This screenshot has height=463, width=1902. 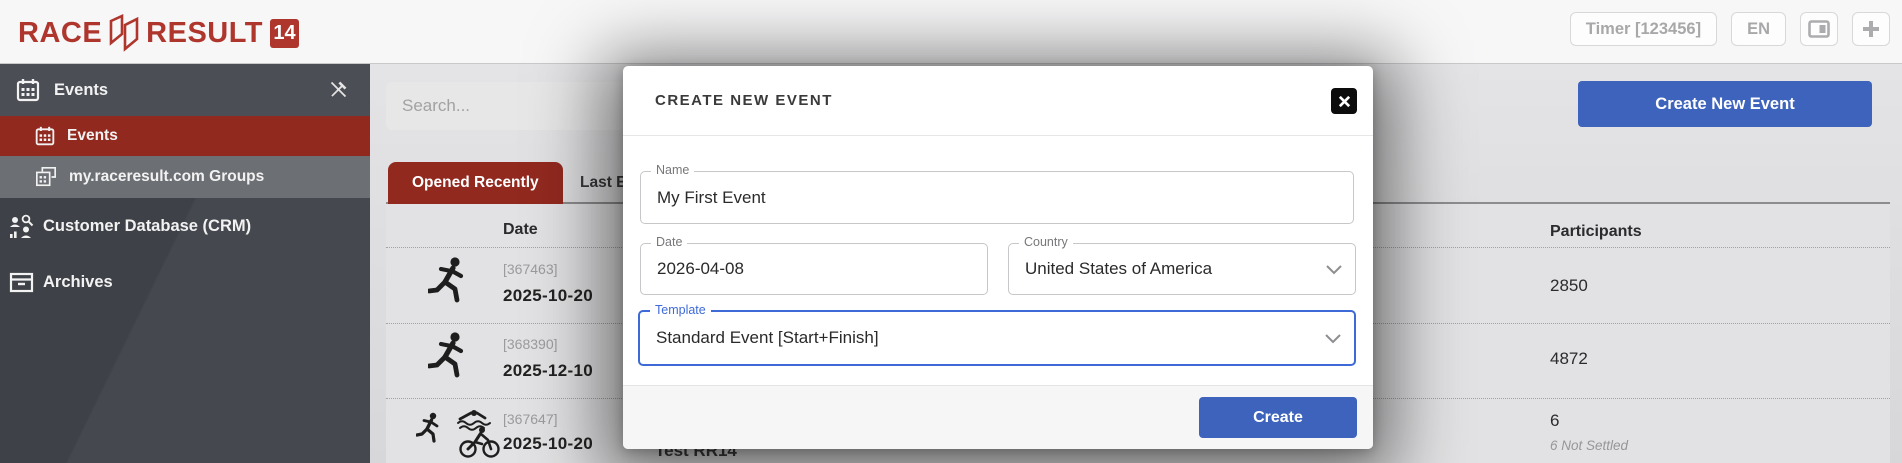 I want to click on name-input, so click(x=997, y=197).